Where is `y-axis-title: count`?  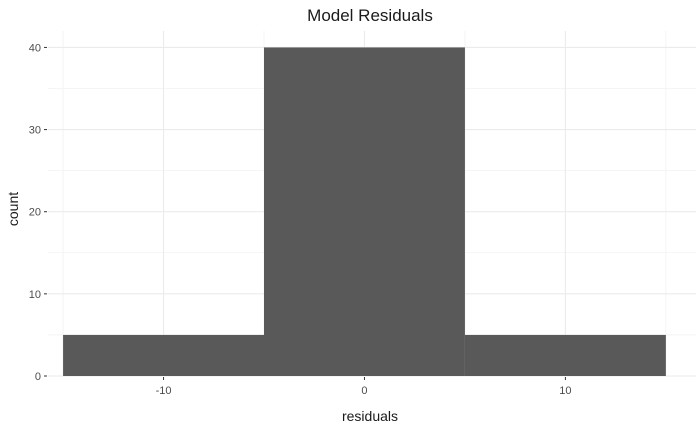 y-axis-title: count is located at coordinates (13, 209).